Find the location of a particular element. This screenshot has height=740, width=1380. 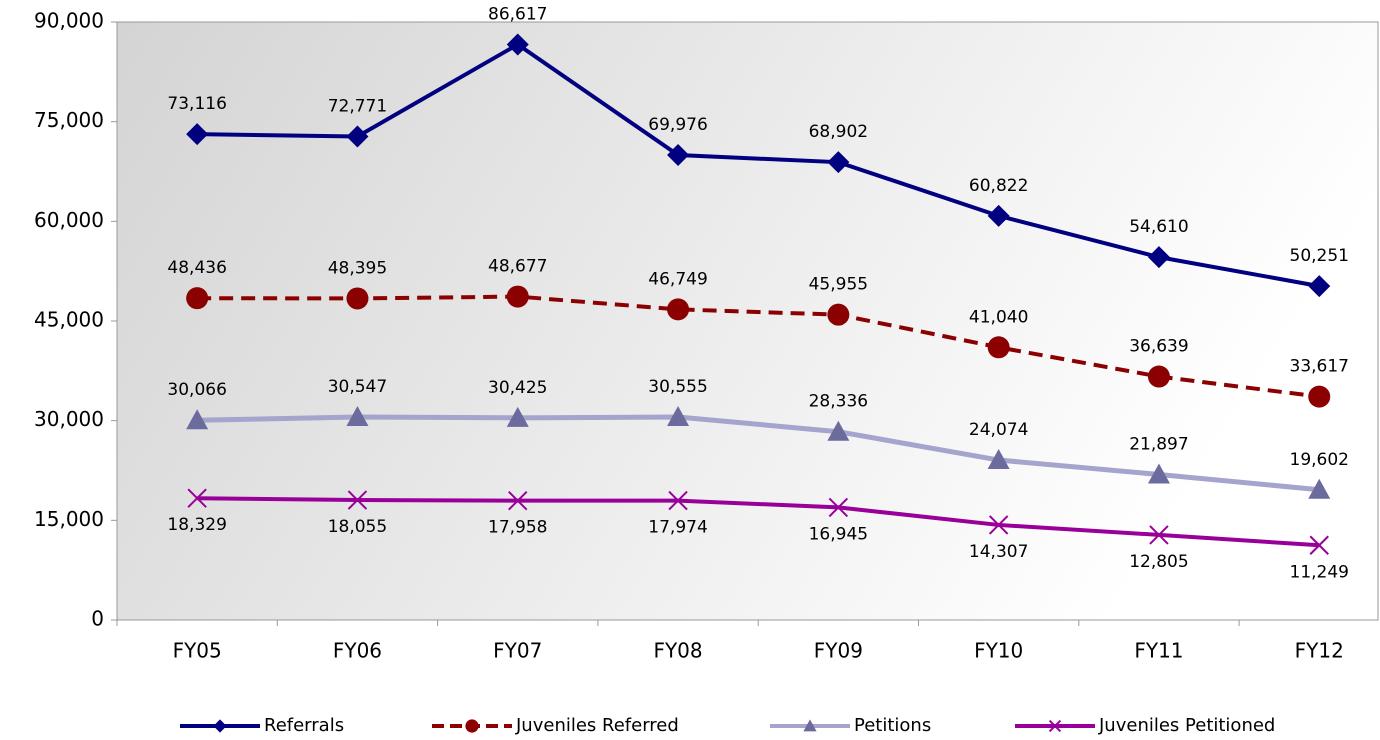

data-label: 24,074 is located at coordinates (998, 430).